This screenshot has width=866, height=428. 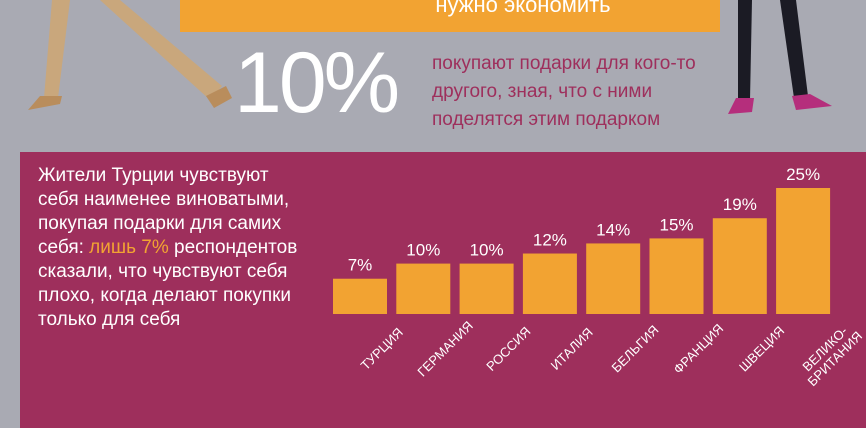 I want to click on category-label: ТУРЦИЯ, so click(x=382, y=349).